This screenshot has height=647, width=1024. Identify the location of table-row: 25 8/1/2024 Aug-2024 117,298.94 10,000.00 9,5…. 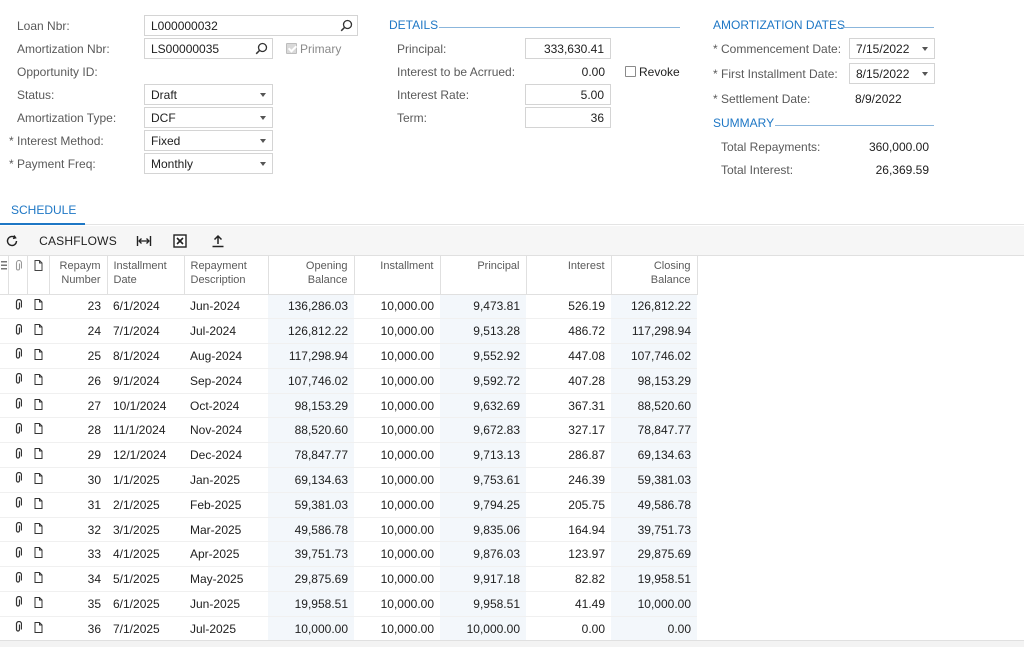
(348, 356).